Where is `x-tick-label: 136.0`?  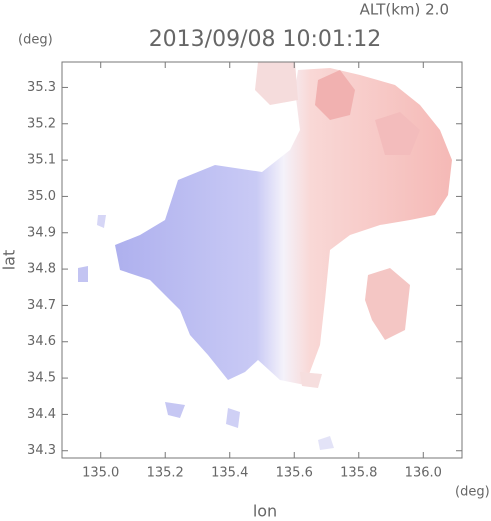 x-tick-label: 136.0 is located at coordinates (423, 473).